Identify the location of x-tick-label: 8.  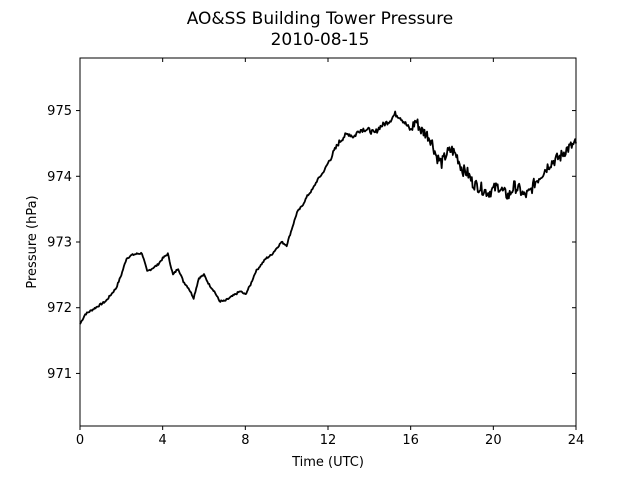
(245, 440).